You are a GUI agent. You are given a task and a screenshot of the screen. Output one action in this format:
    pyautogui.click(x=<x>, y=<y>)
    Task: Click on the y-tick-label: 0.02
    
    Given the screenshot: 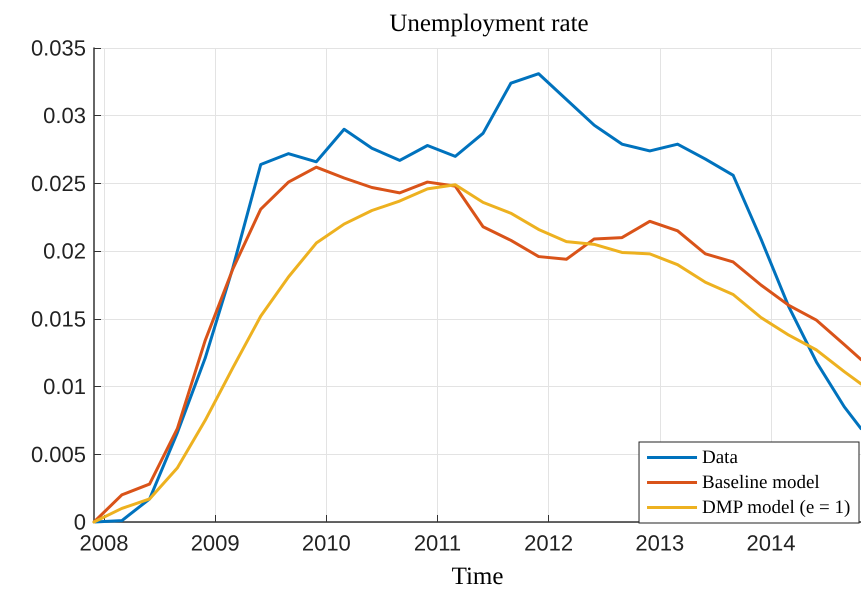 What is the action you would take?
    pyautogui.click(x=64, y=251)
    